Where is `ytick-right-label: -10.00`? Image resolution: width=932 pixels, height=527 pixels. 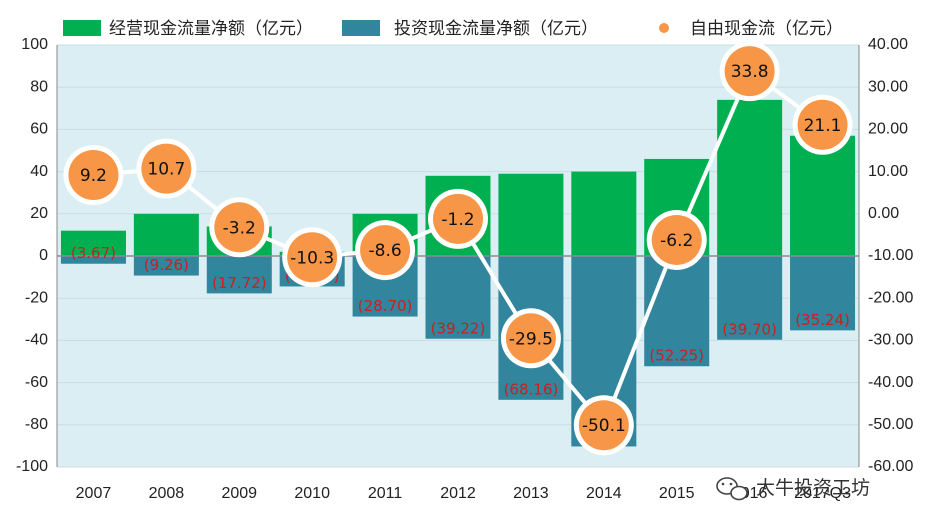 ytick-right-label: -10.00 is located at coordinates (890, 255).